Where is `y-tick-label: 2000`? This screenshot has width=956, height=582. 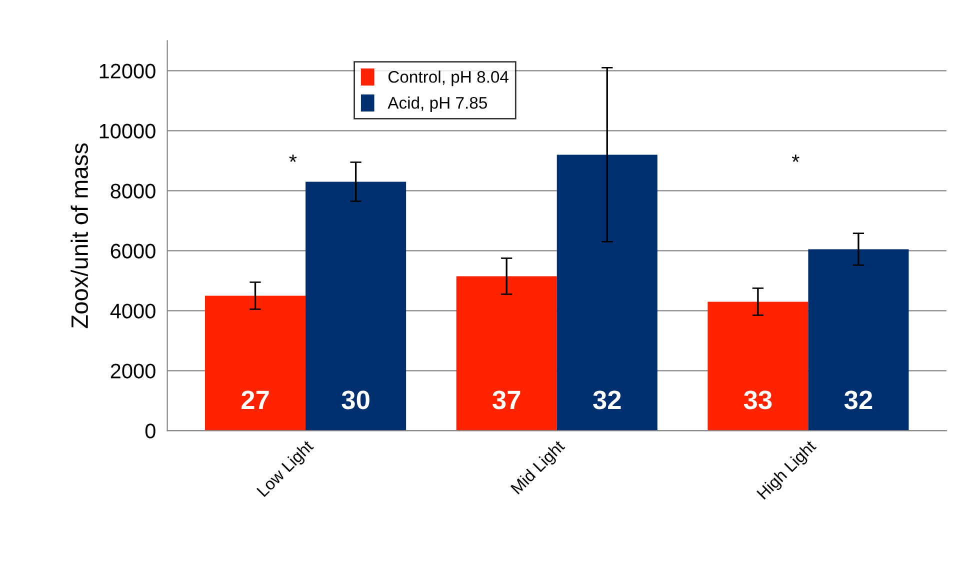 y-tick-label: 2000 is located at coordinates (133, 371).